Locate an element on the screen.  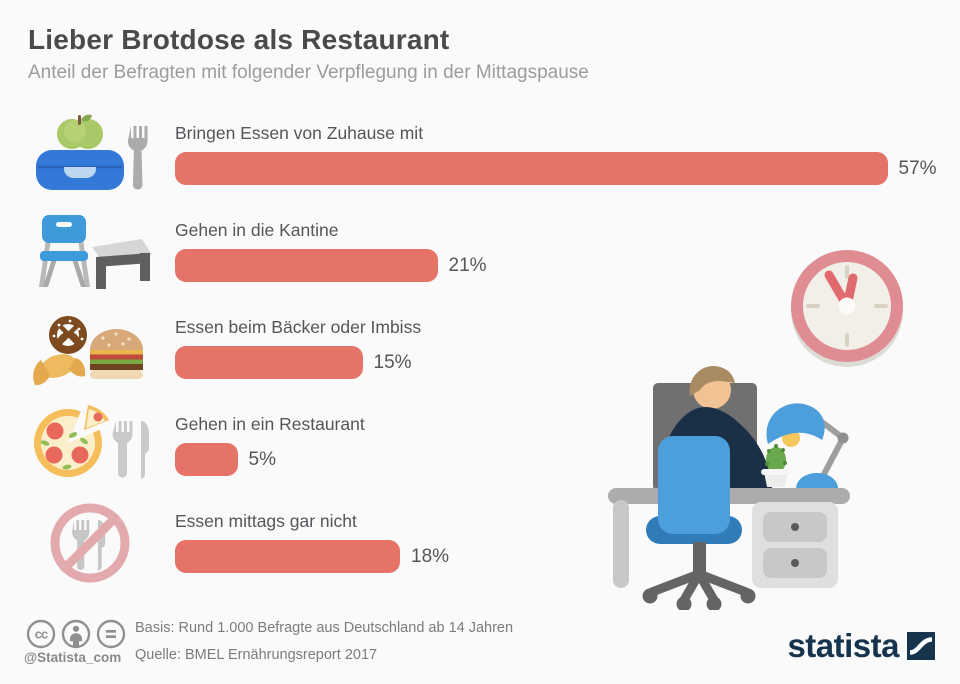
attribution-icon is located at coordinates (76, 634).